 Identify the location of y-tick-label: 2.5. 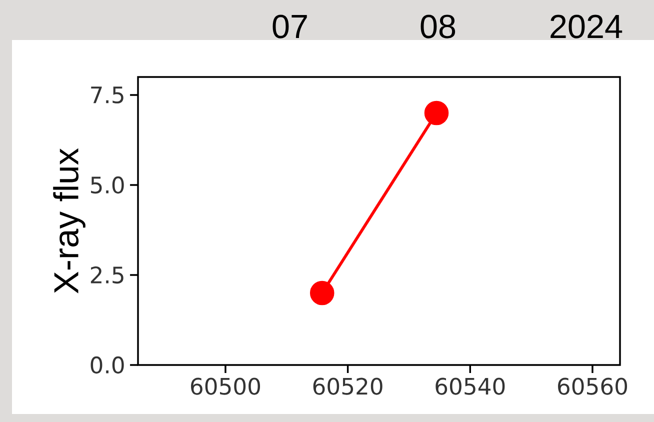
(107, 275).